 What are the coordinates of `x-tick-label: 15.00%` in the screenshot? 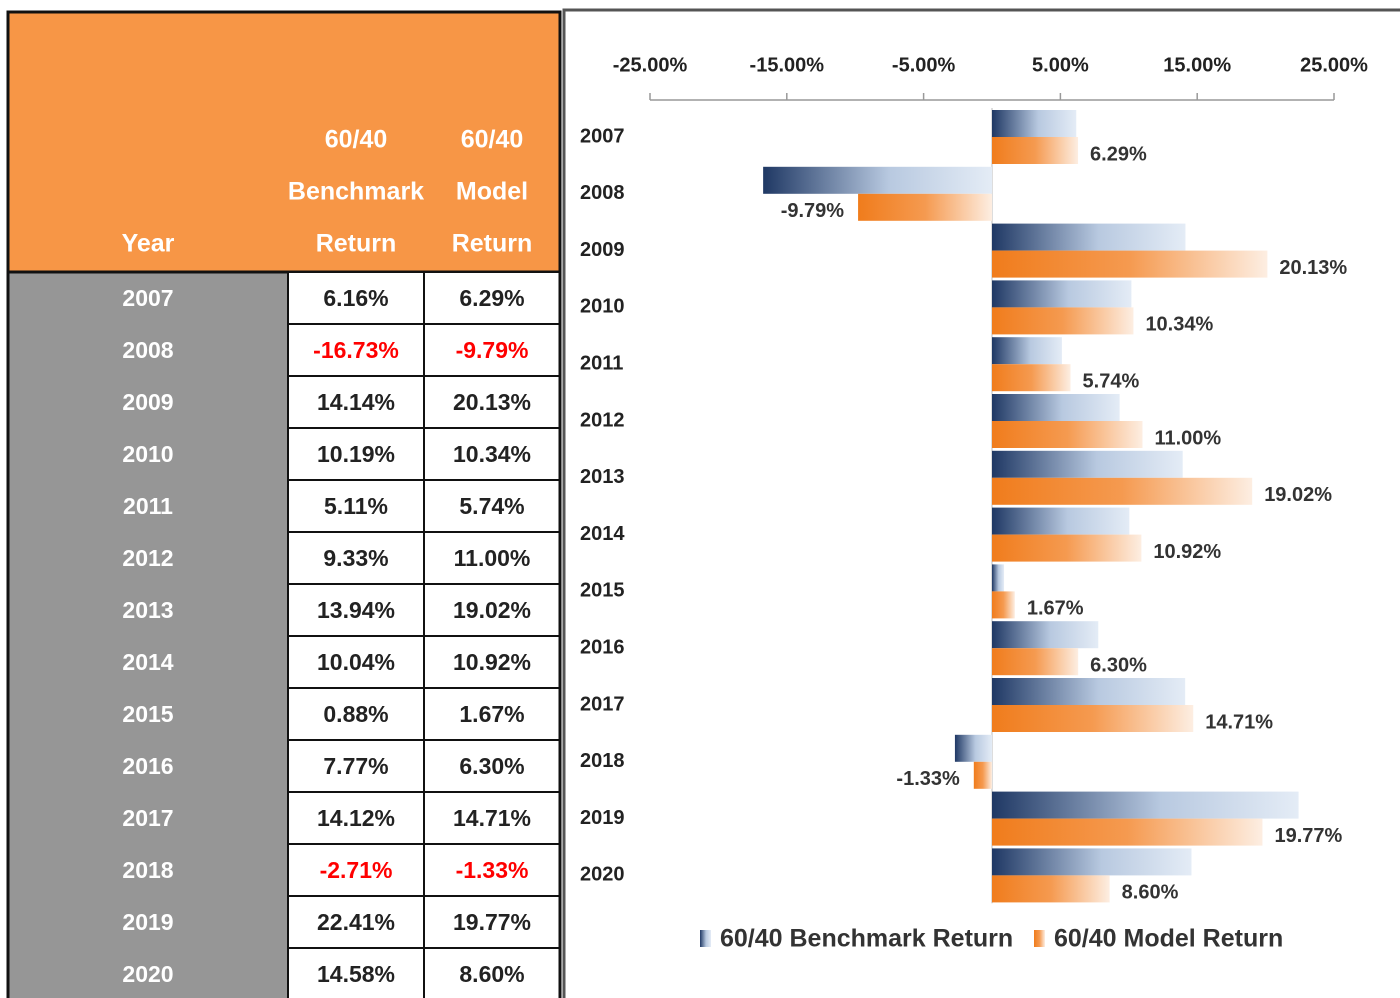 It's located at (1197, 65).